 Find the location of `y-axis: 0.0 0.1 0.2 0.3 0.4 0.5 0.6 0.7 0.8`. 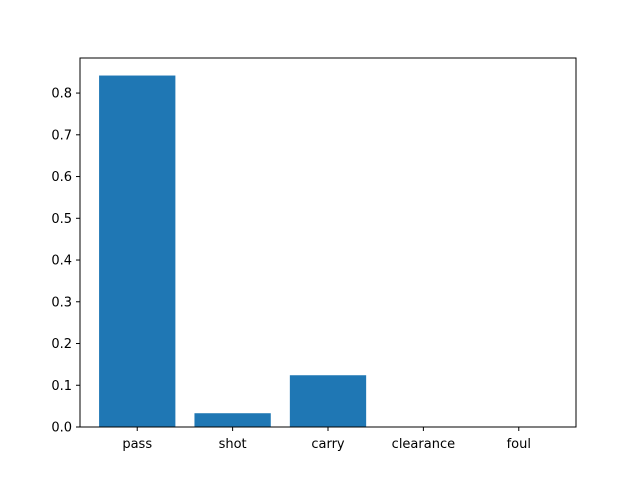

y-axis: 0.0 0.1 0.2 0.3 0.4 0.5 0.6 0.7 0.8 is located at coordinates (65, 261).